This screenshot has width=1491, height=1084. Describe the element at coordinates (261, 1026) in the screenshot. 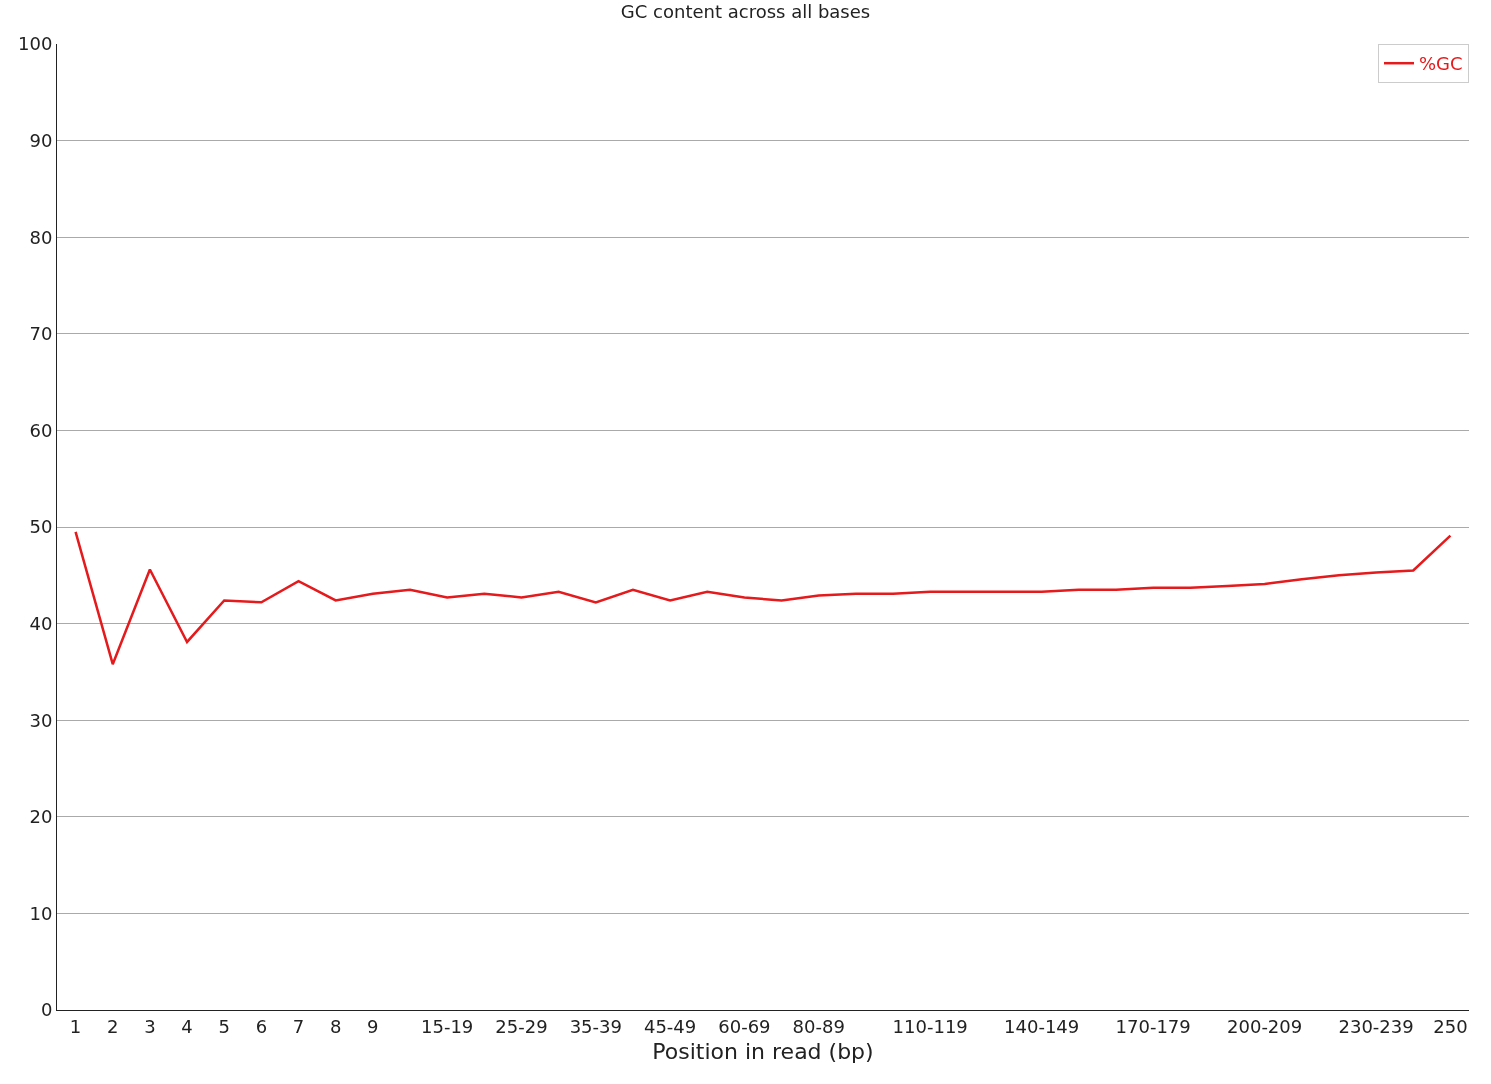

I see `x-tick-label: 6` at that location.